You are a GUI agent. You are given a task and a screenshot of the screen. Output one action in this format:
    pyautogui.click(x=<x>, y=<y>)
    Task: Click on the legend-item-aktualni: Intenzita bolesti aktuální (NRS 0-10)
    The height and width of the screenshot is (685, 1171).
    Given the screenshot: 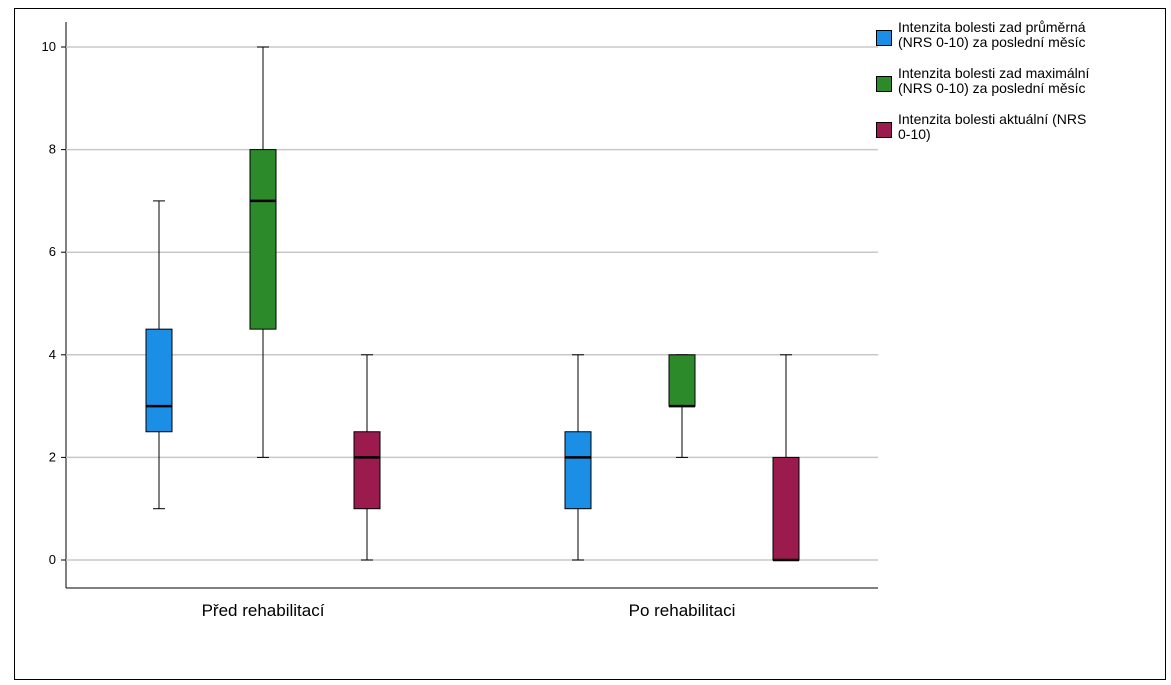 What is the action you would take?
    pyautogui.click(x=1016, y=135)
    